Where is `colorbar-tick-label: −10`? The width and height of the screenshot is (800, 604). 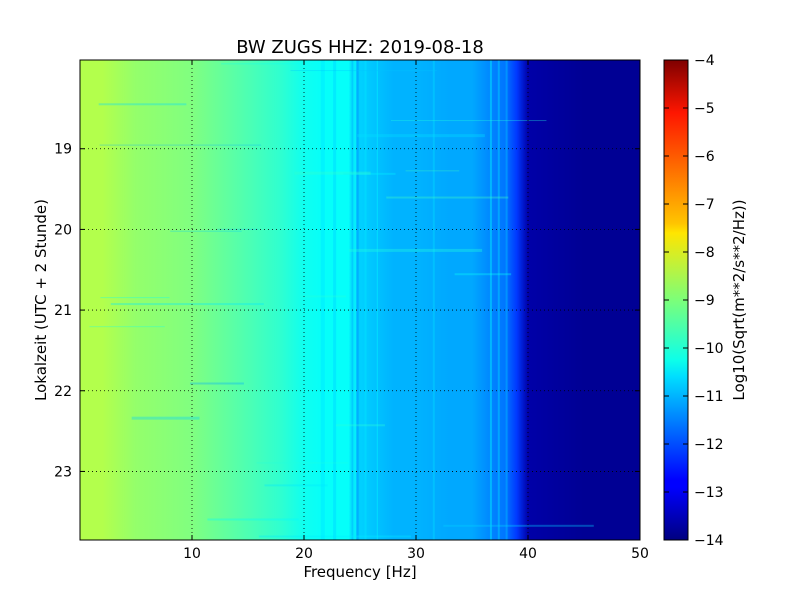
colorbar-tick-label: −10 is located at coordinates (709, 349).